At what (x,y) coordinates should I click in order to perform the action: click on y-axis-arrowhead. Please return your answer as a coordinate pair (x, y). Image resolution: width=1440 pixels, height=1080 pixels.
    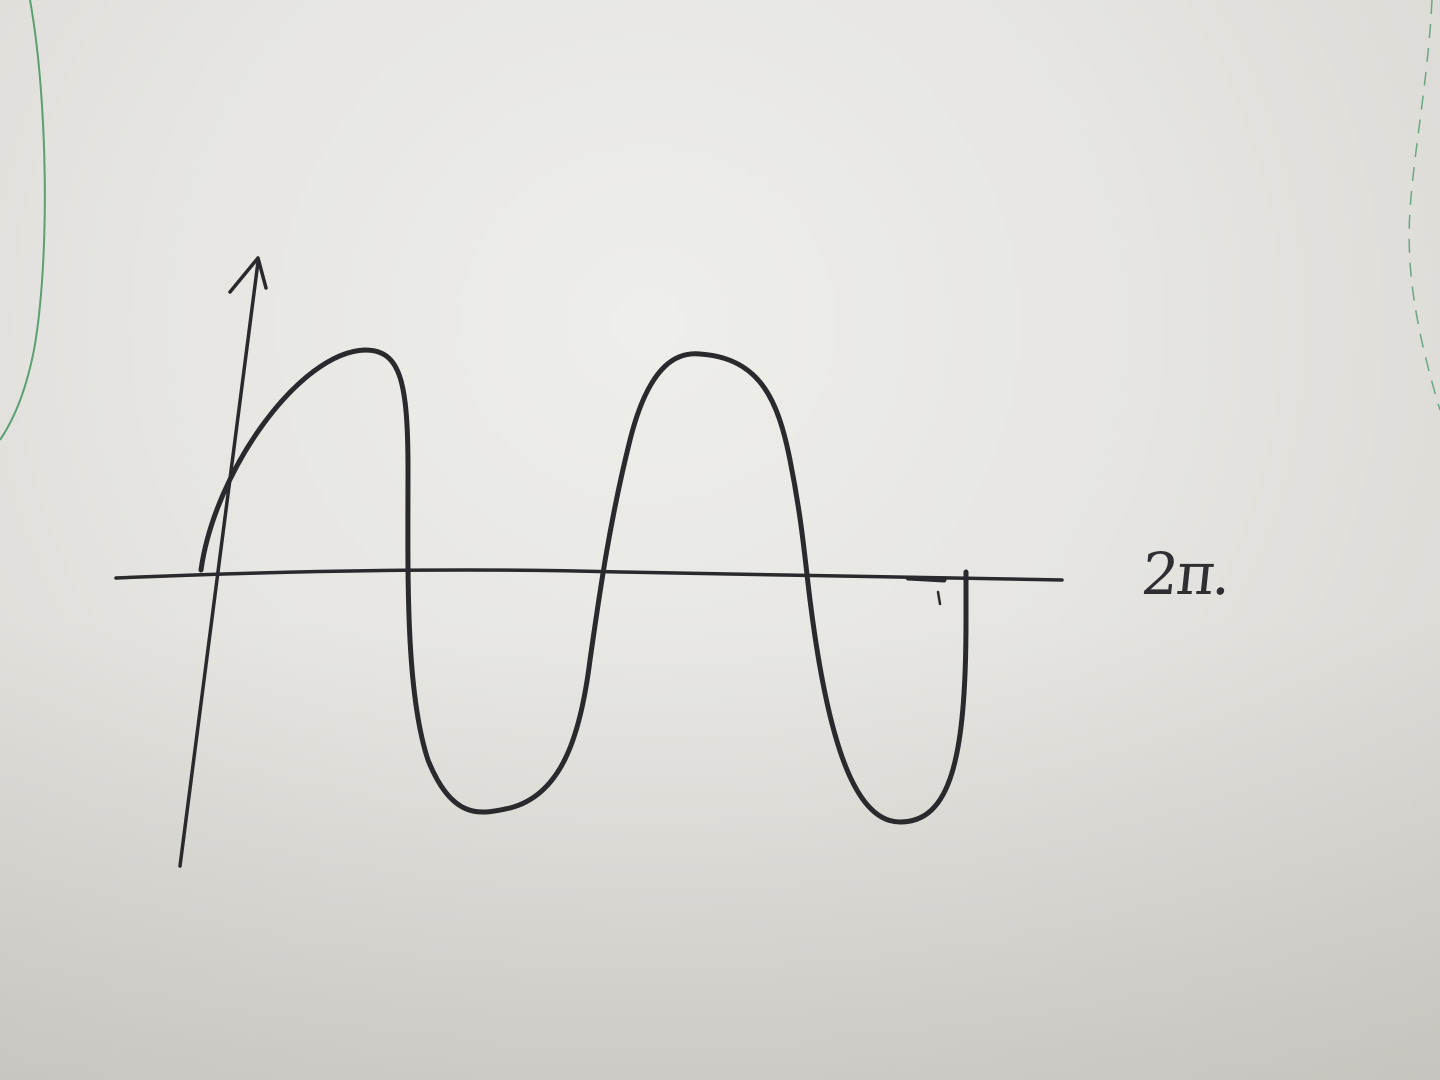
    Looking at the image, I should click on (248, 275).